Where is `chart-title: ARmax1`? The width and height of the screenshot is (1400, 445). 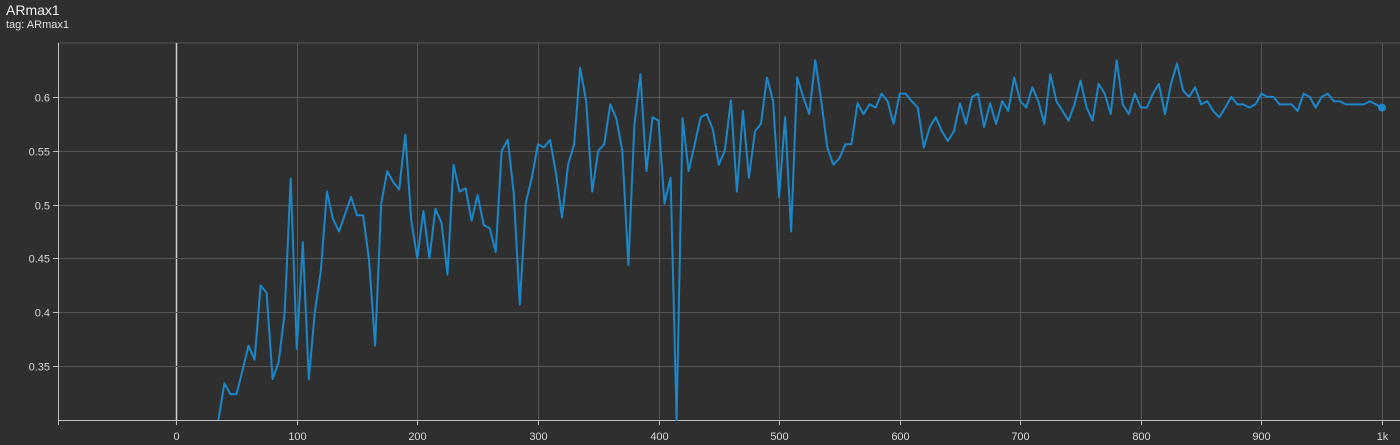
chart-title: ARmax1 is located at coordinates (33, 10).